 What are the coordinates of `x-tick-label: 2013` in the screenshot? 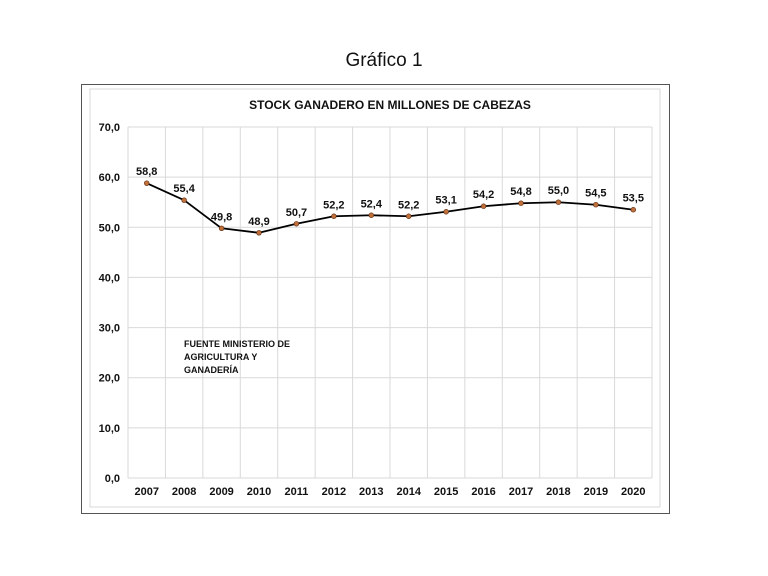 It's located at (371, 492).